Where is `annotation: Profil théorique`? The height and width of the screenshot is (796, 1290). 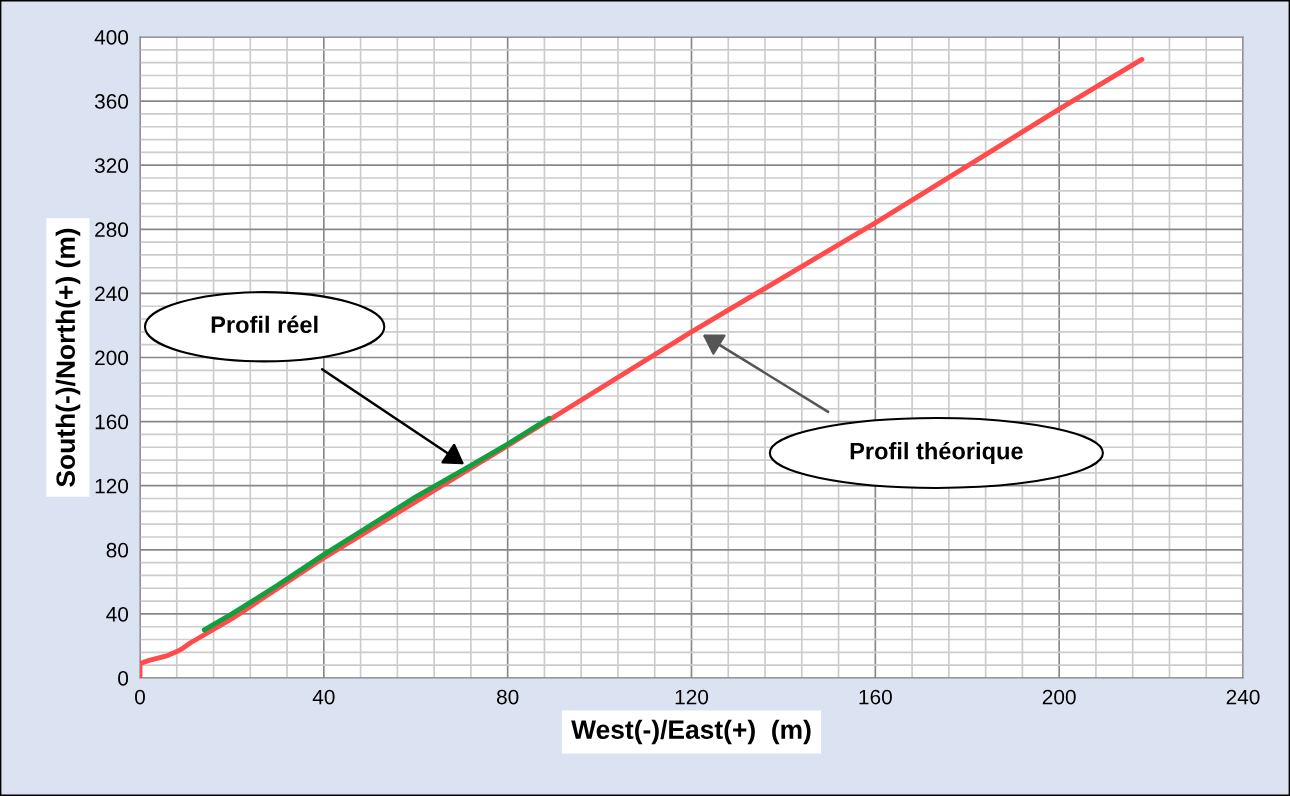 annotation: Profil théorique is located at coordinates (936, 453).